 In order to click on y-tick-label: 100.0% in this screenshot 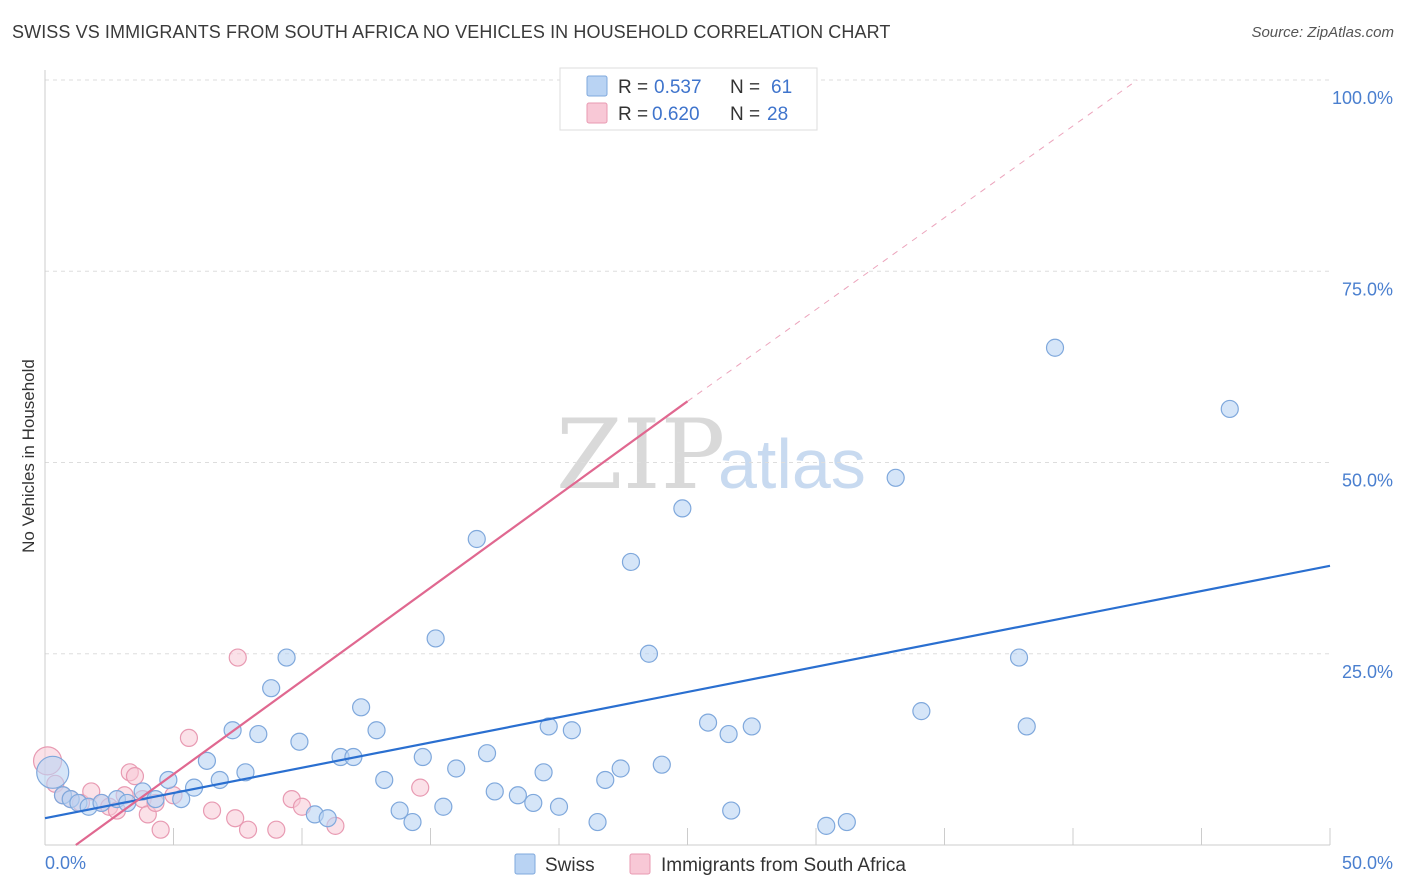, I will do `click(1362, 98)`.